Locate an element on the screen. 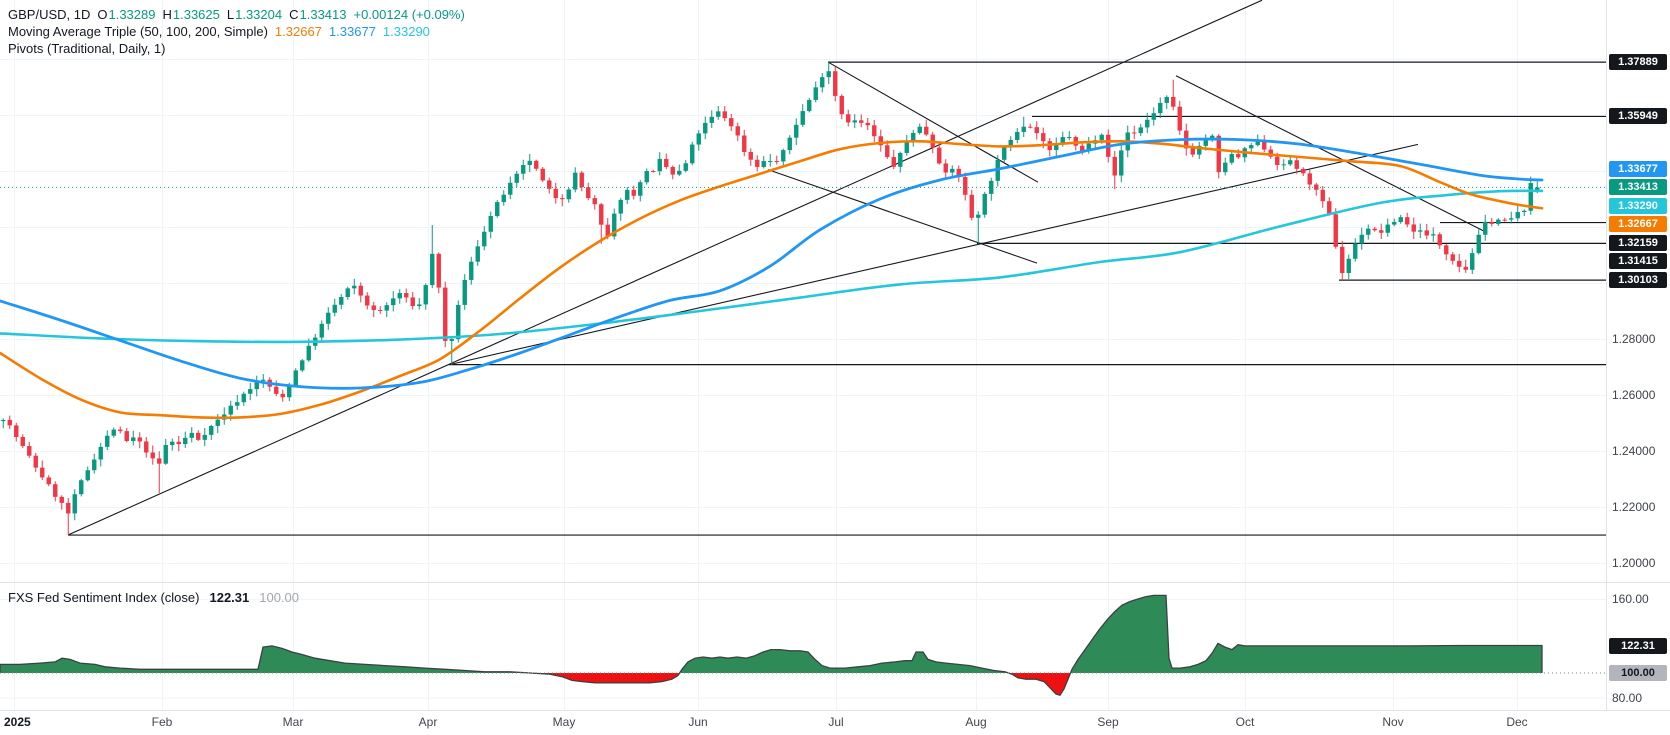  sentiment-base-value: 100.00 is located at coordinates (279, 597).